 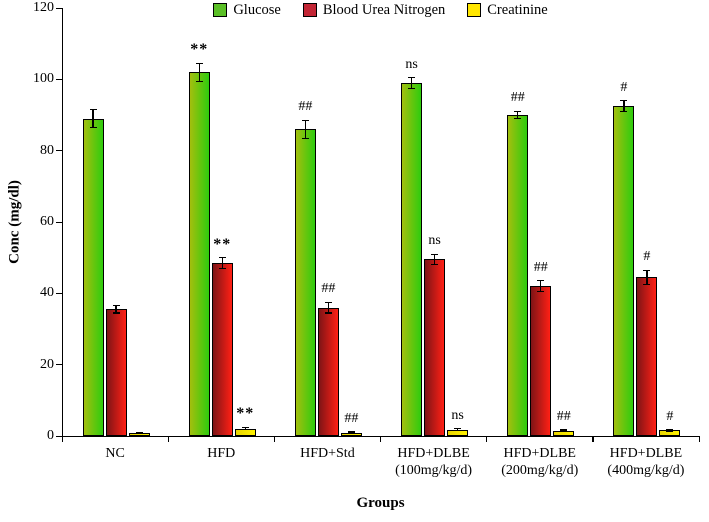 I want to click on x-category-line: NC, so click(x=115, y=453).